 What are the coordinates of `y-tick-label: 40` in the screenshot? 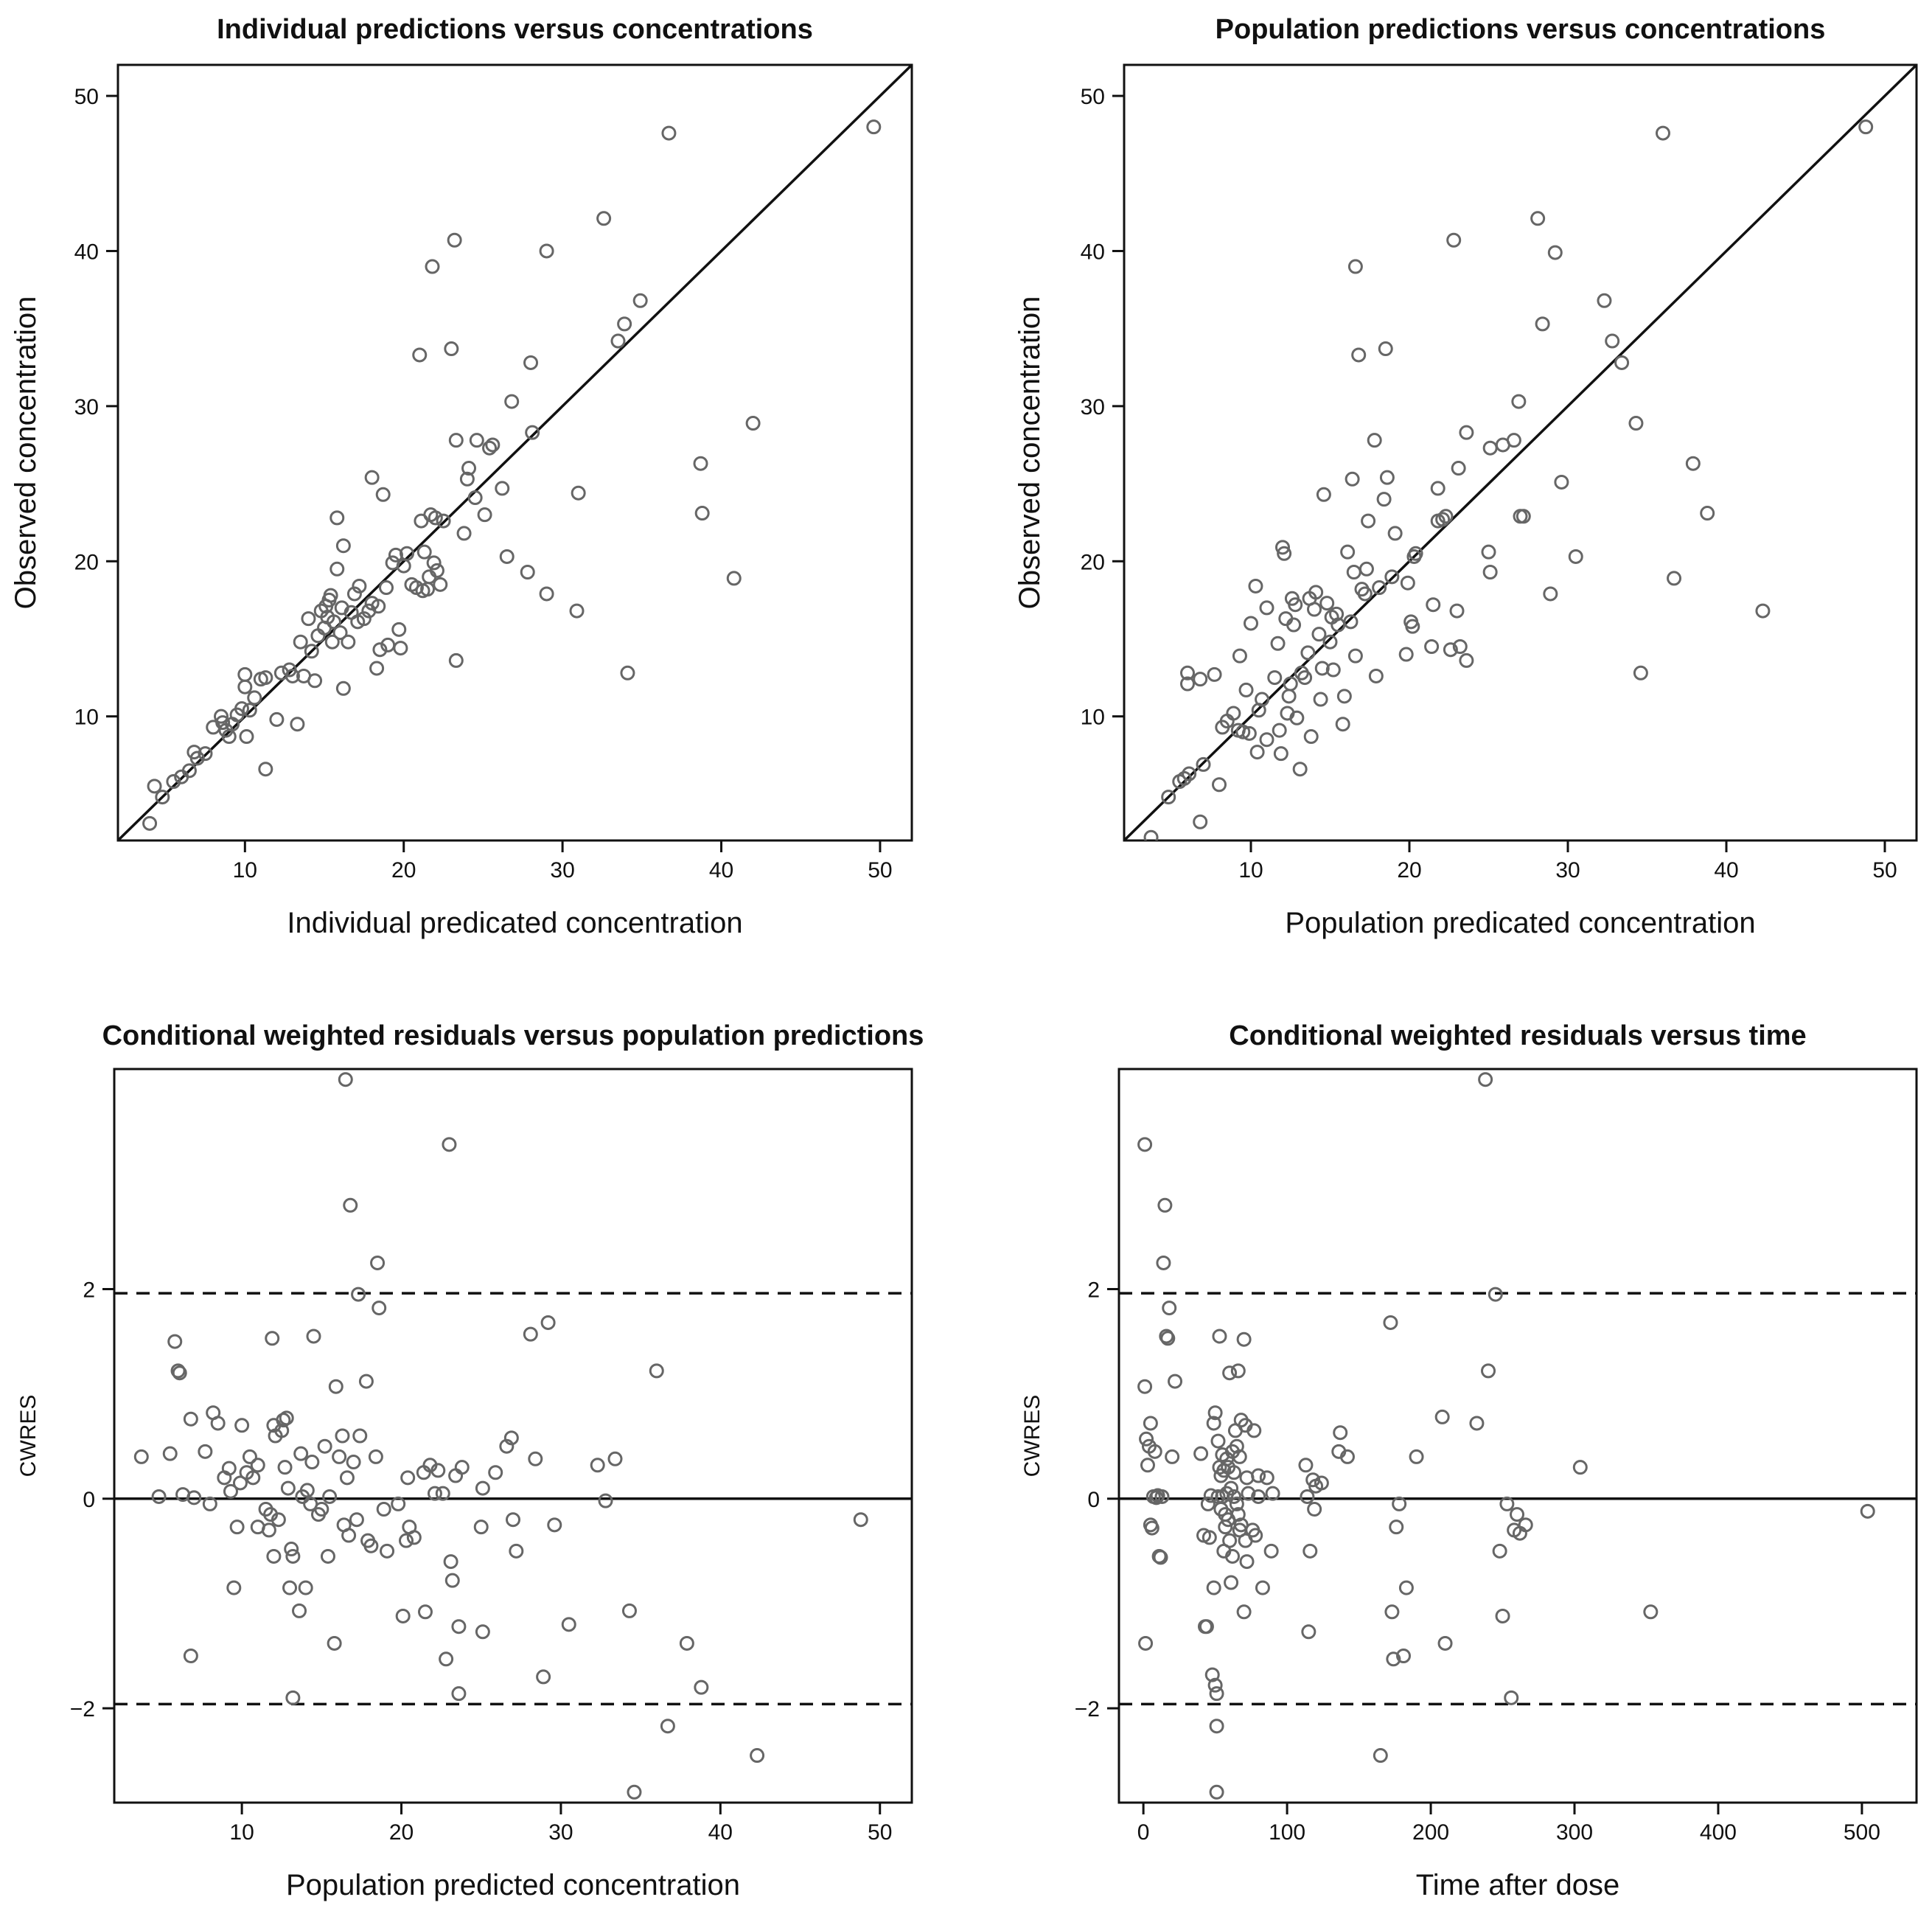 It's located at (1093, 252).